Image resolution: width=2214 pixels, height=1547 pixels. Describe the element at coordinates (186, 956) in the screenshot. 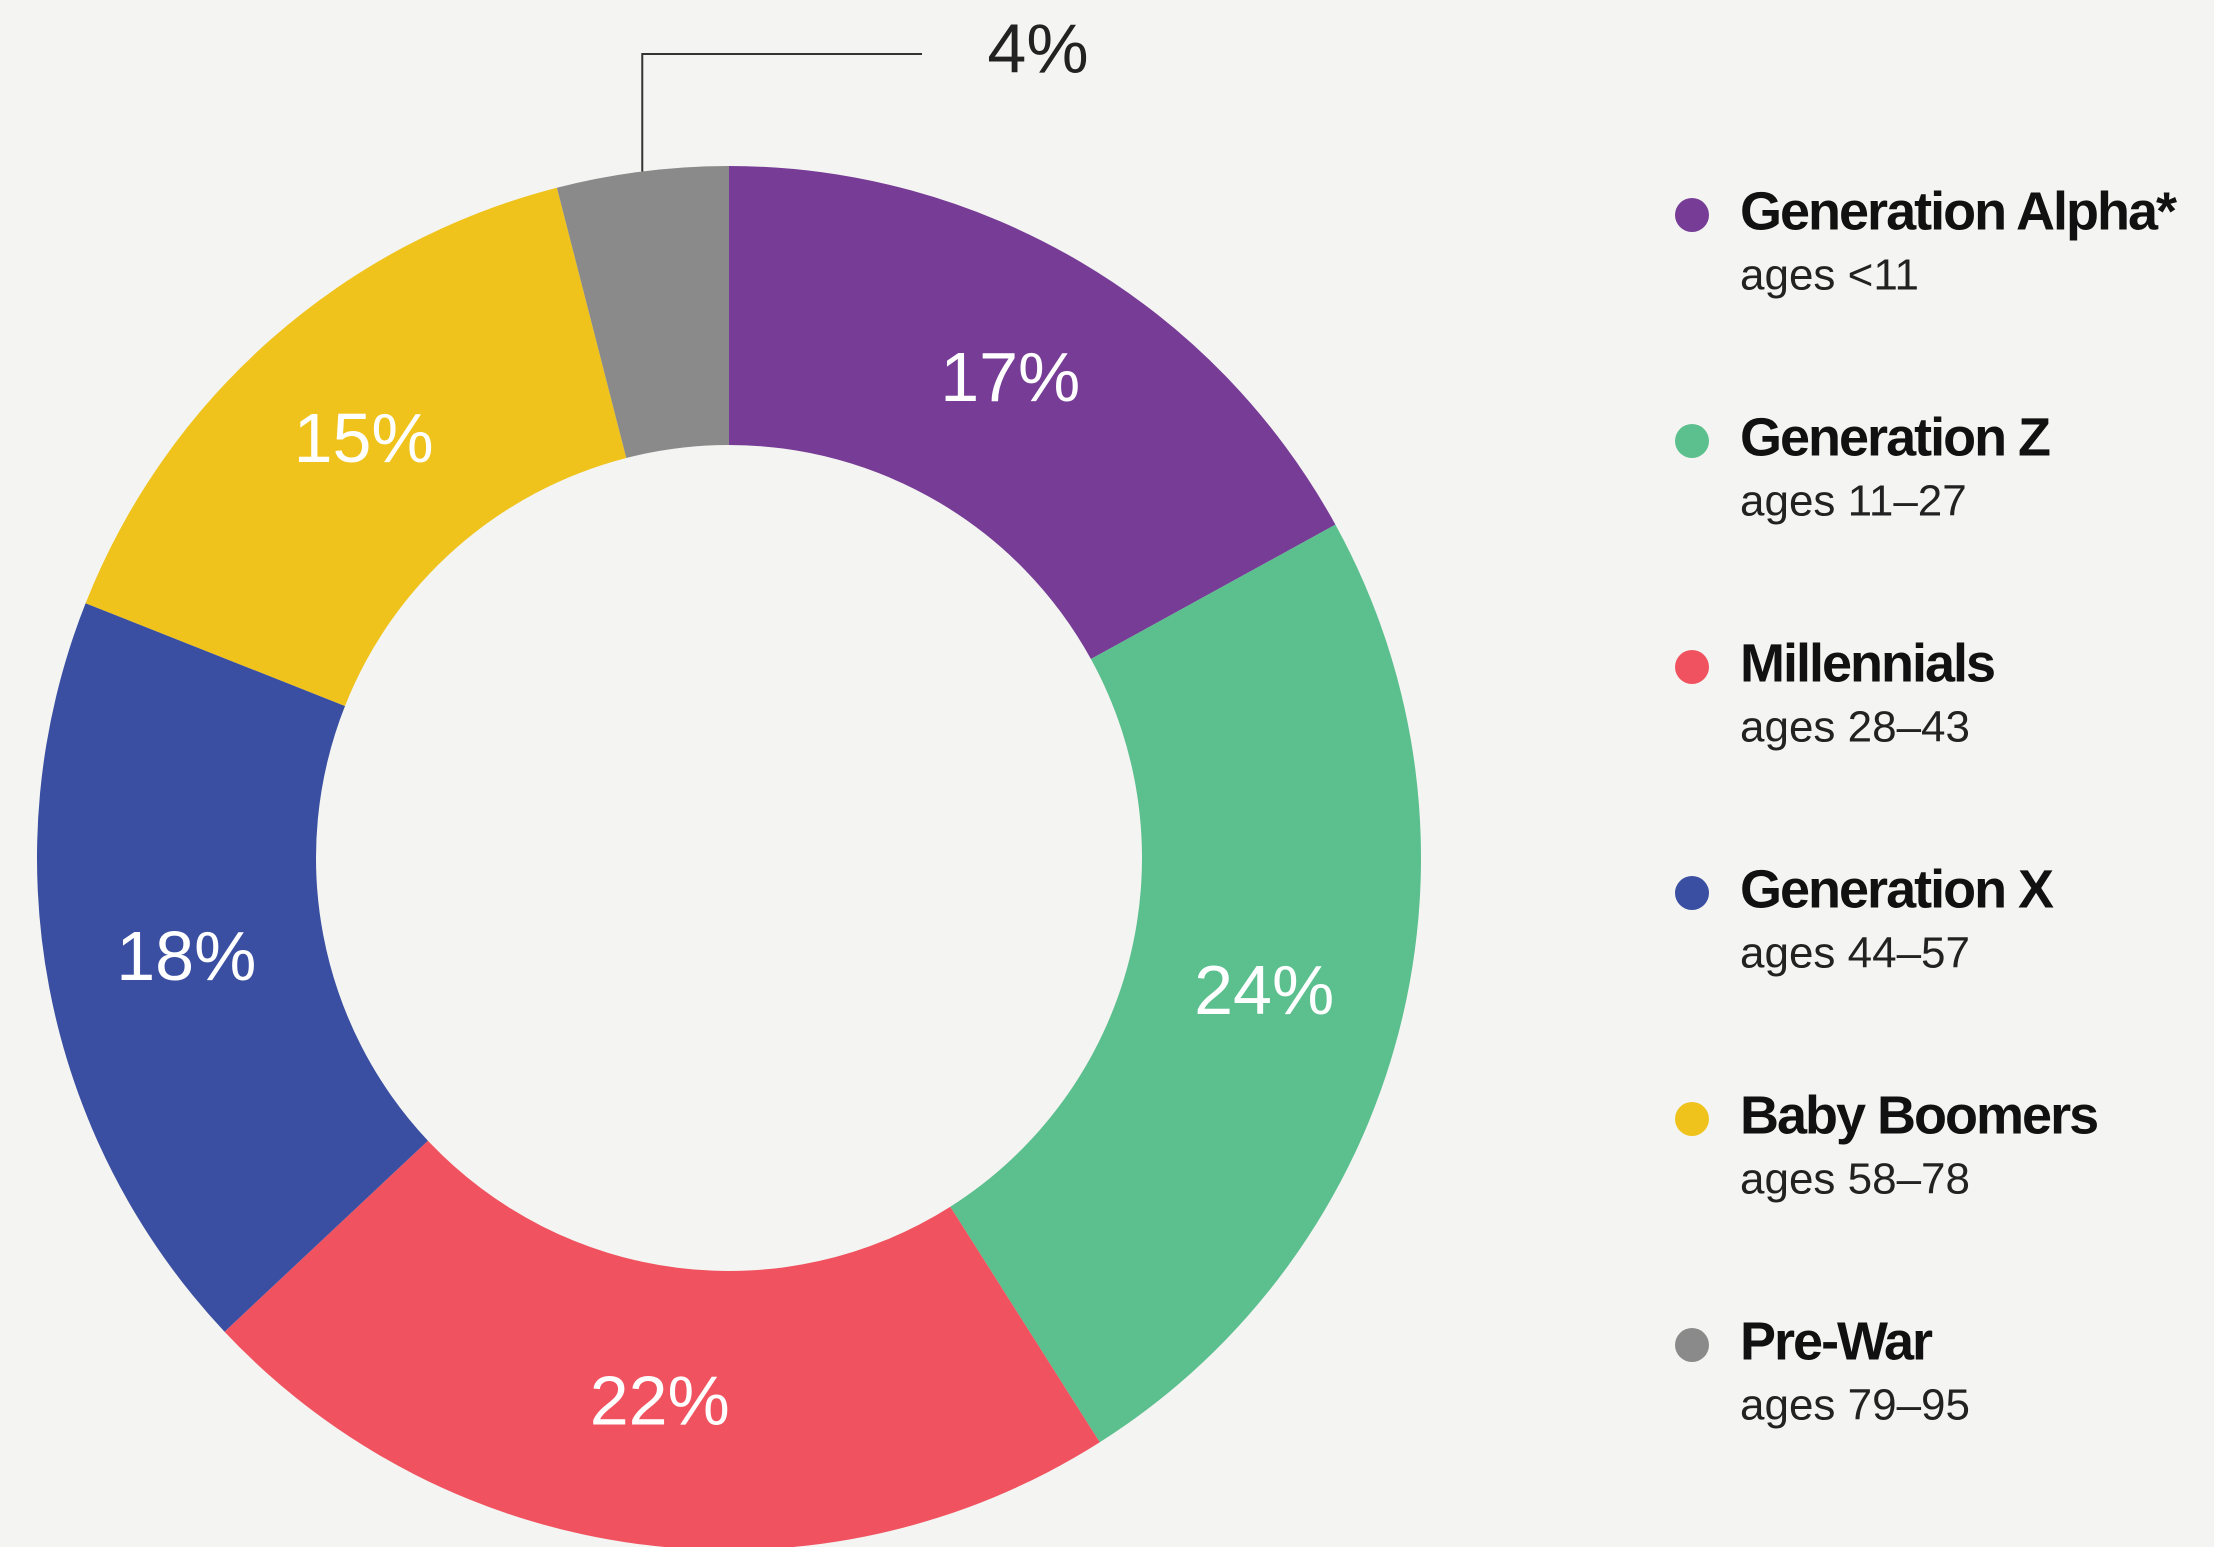

I see `slice-label: 18%` at that location.